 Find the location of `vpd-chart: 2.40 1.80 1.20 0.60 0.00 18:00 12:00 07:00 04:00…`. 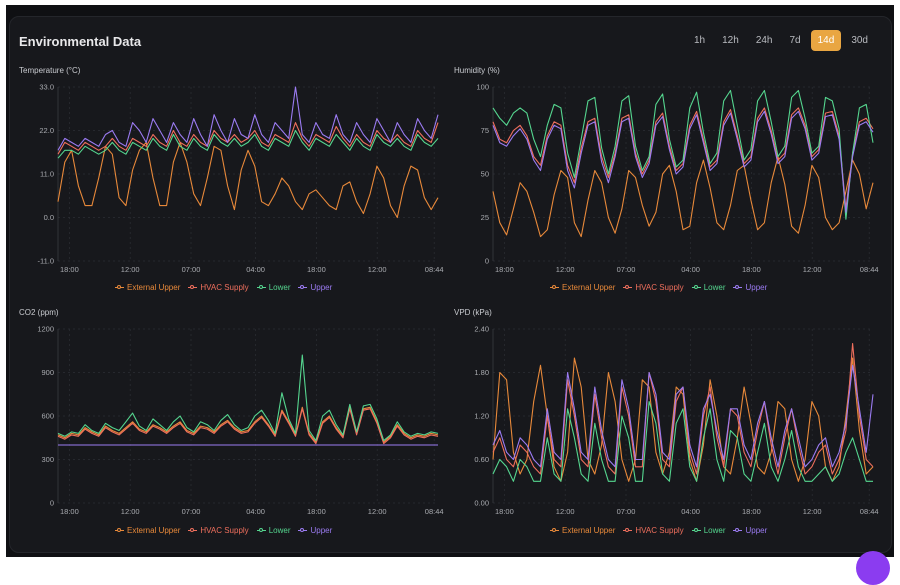

vpd-chart: 2.40 1.80 1.20 0.60 0.00 18:00 12:00 07:00 04:00… is located at coordinates (676, 421).